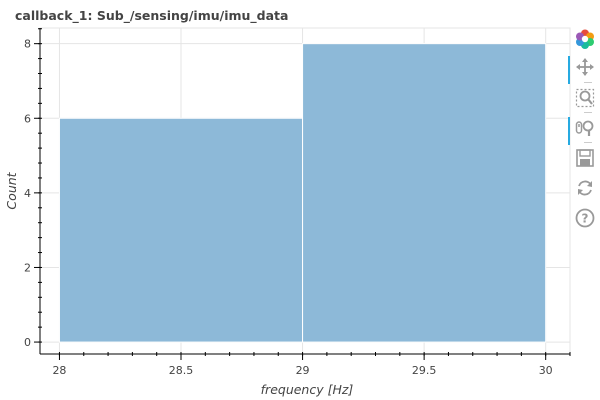  I want to click on box-zoom-icon, so click(585, 98).